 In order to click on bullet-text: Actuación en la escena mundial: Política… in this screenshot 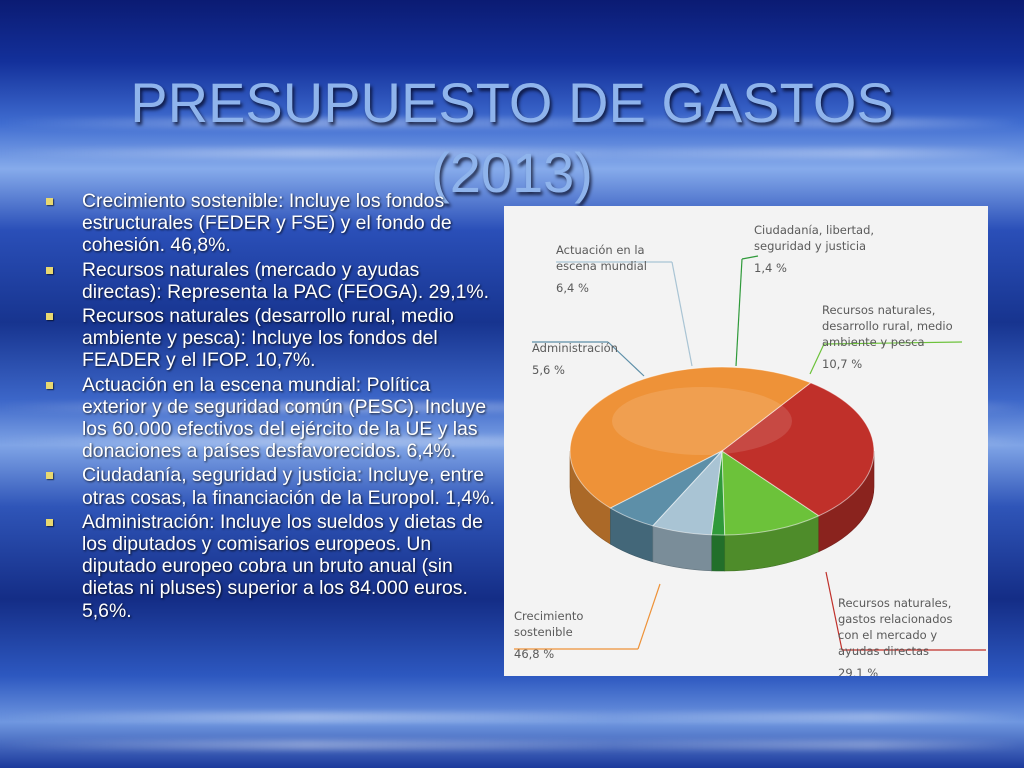, I will do `click(284, 418)`.